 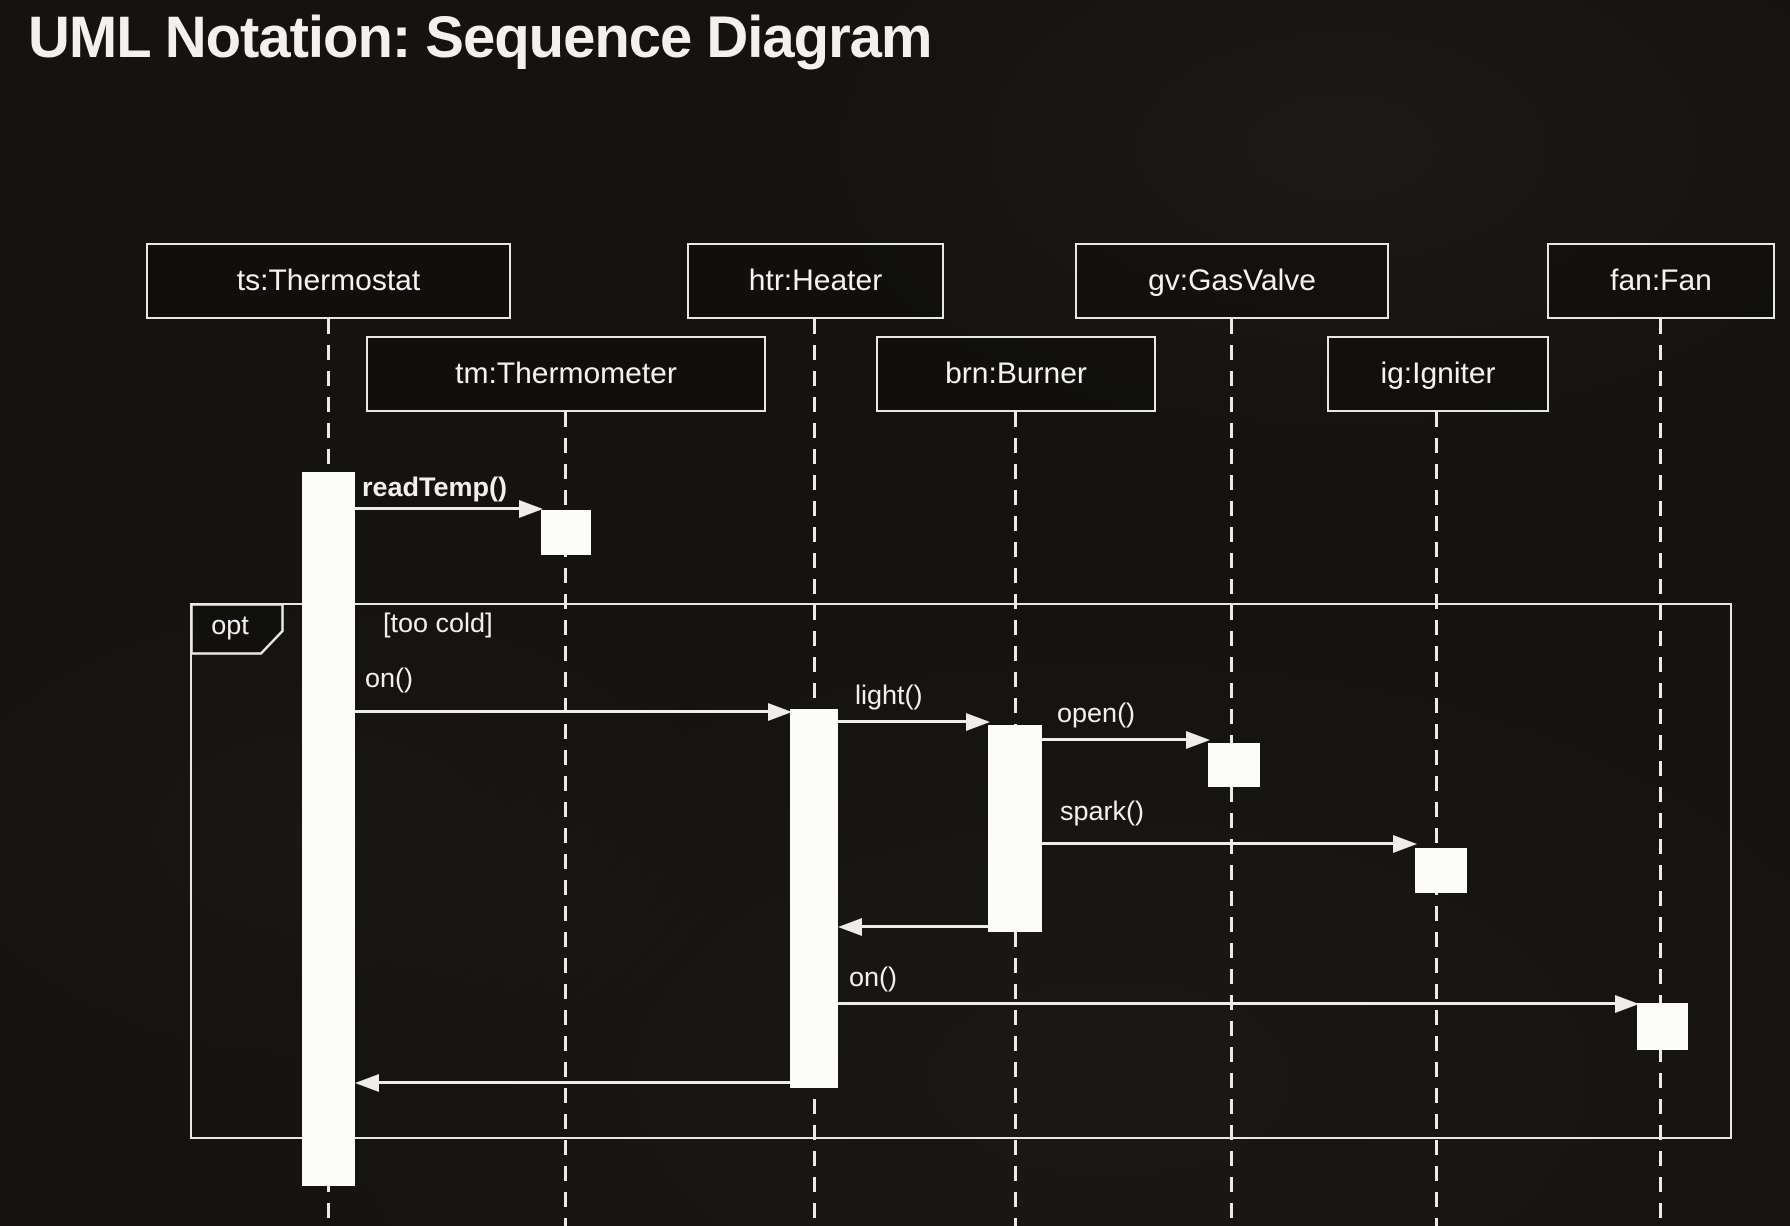 I want to click on lifeline-label-fan: fan:Fan, so click(x=1661, y=280).